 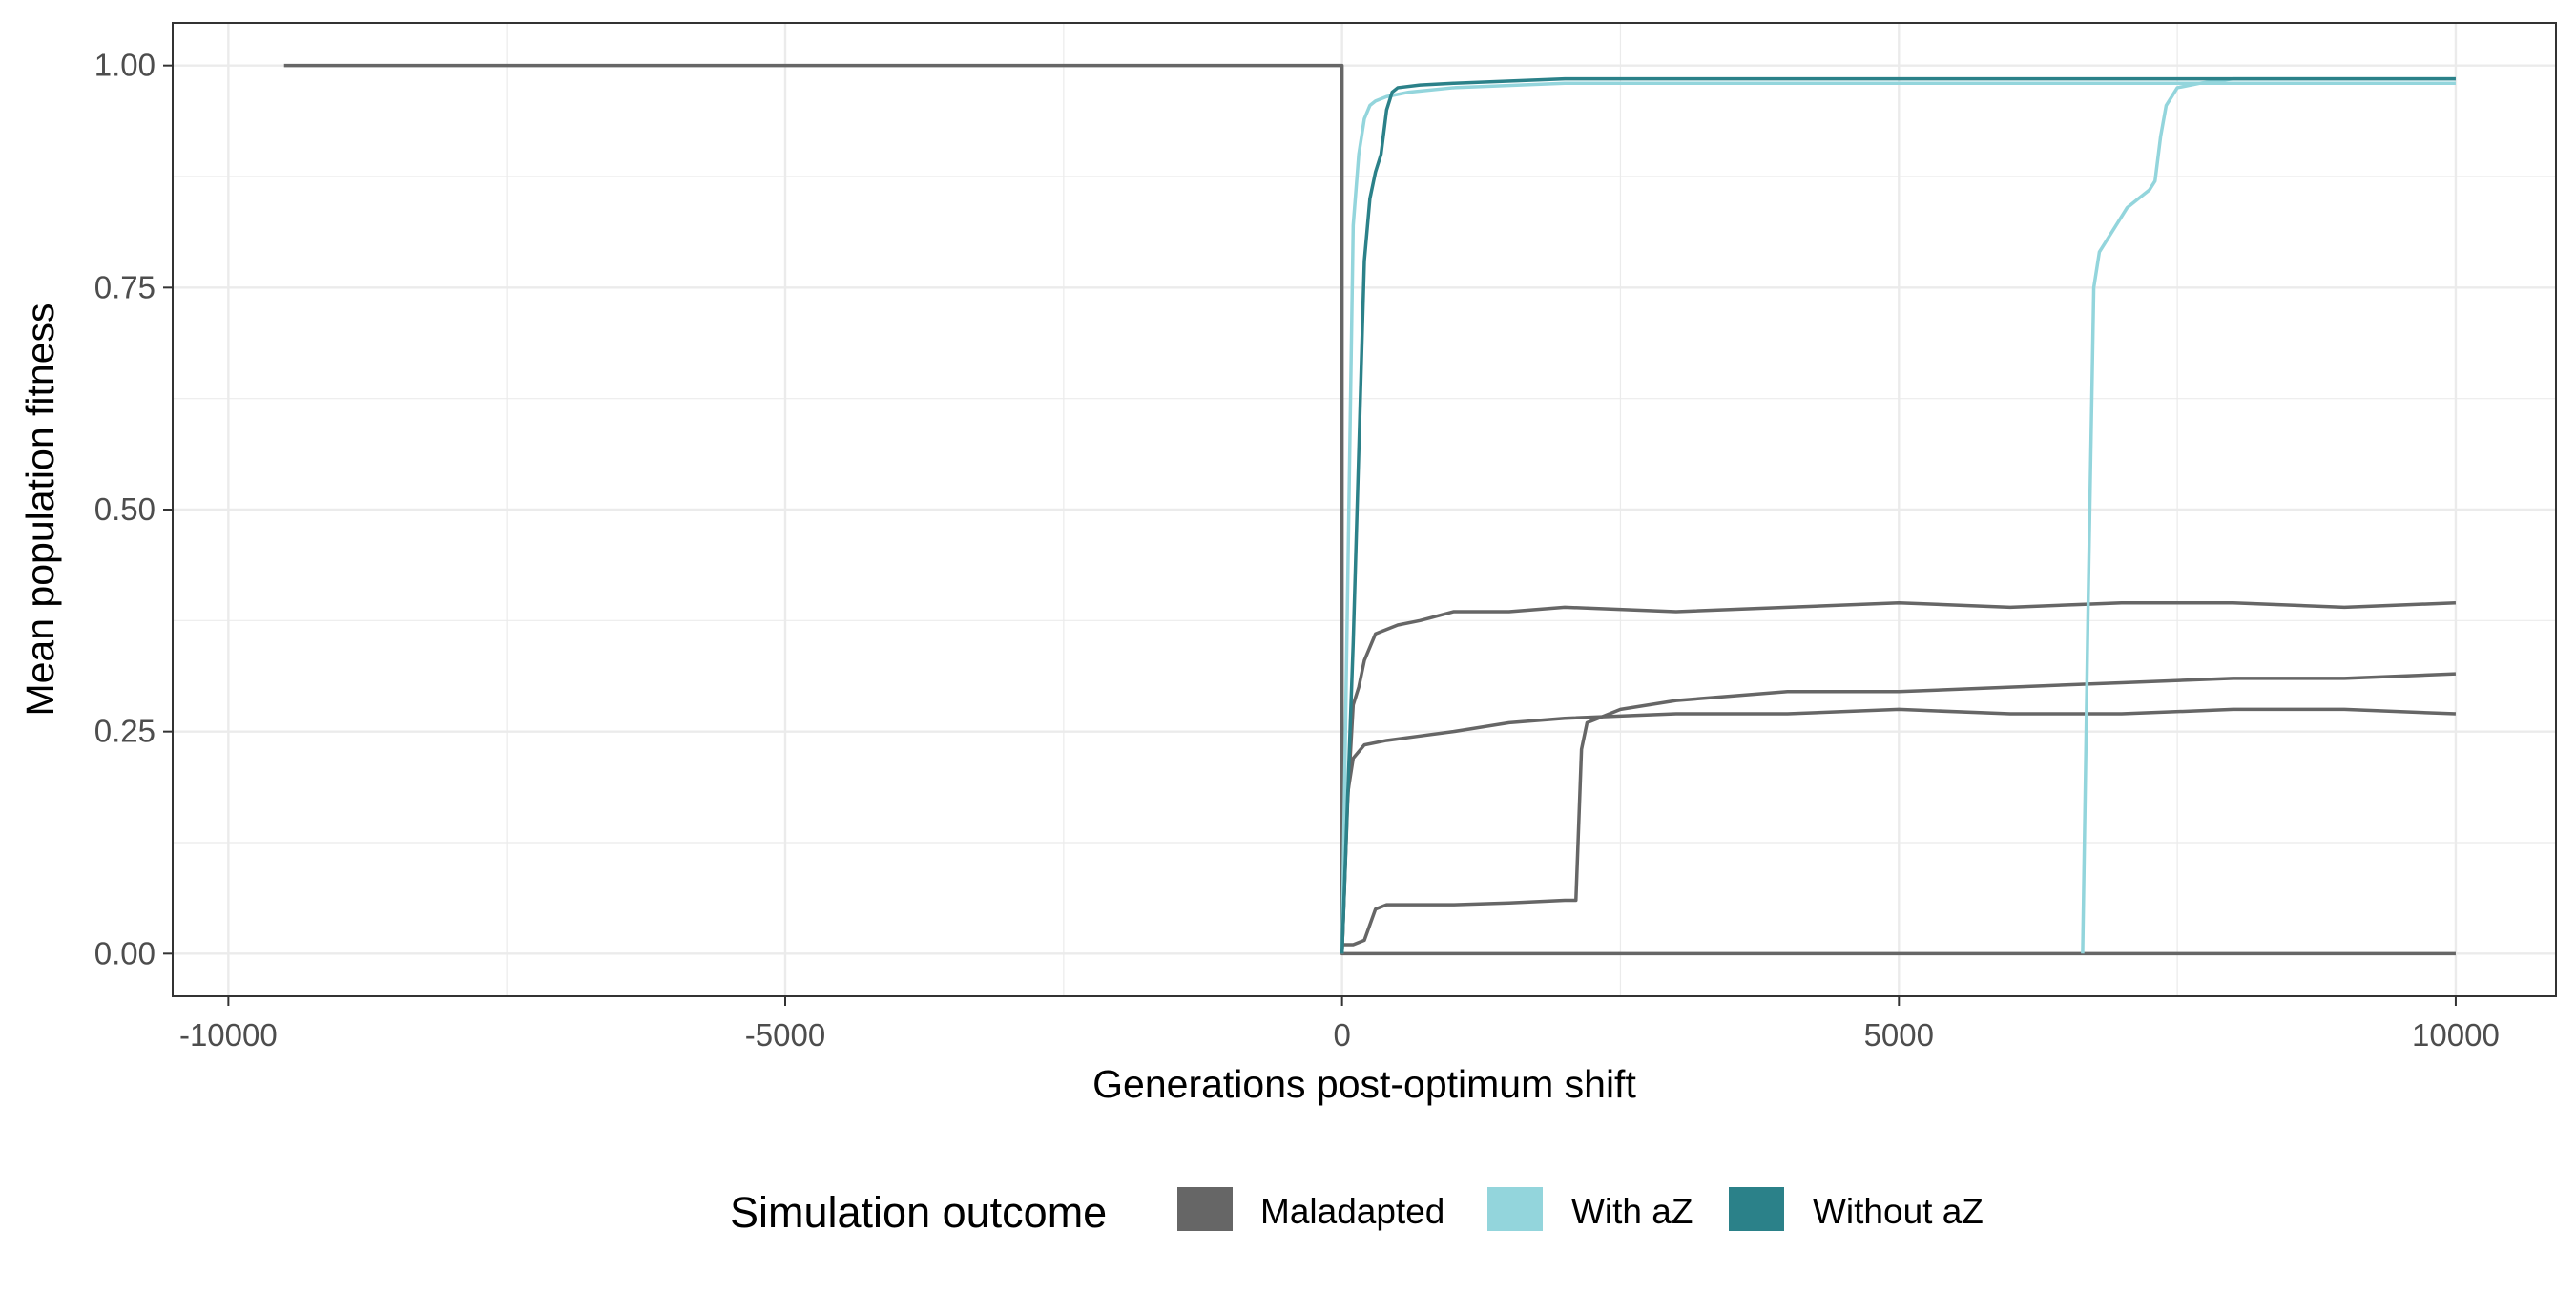 I want to click on y-tick-label: 1.00, so click(x=125, y=65).